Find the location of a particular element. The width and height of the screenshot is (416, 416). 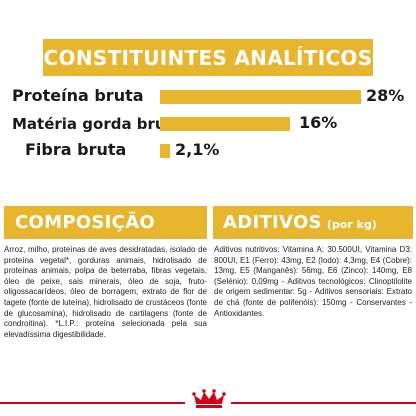

protein-label: Proteína bruta is located at coordinates (78, 95).